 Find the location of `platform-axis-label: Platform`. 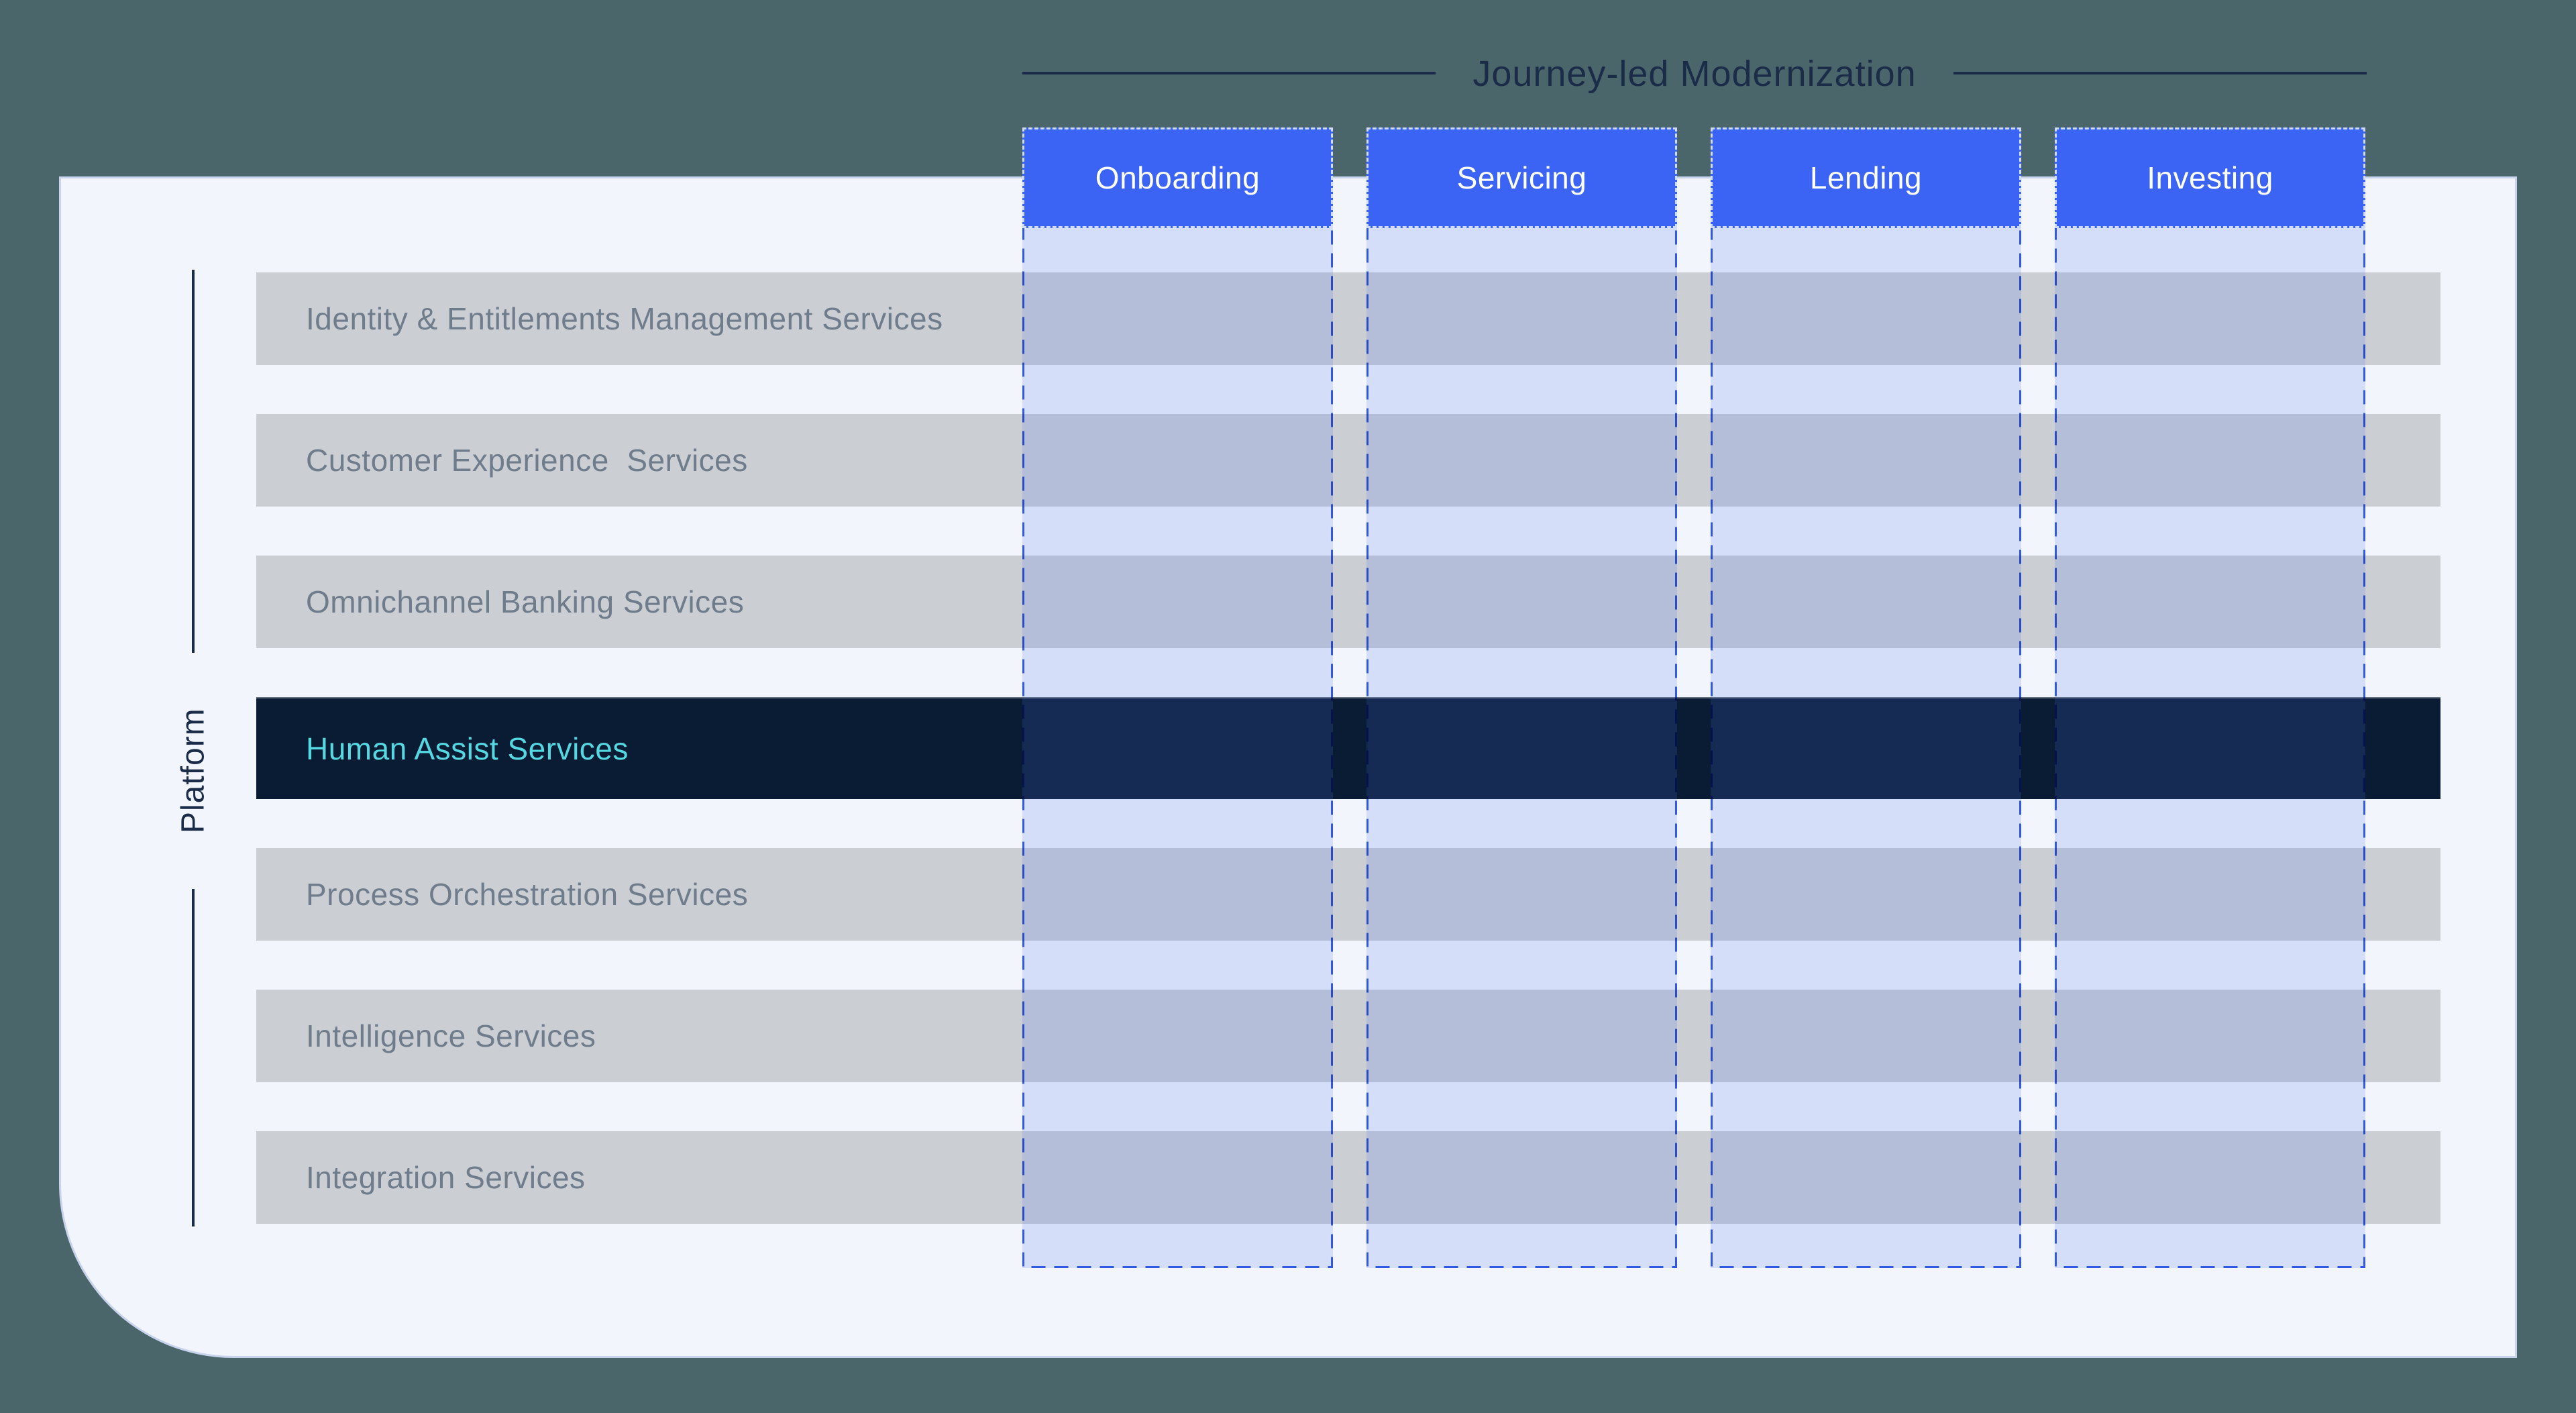

platform-axis-label: Platform is located at coordinates (193, 771).